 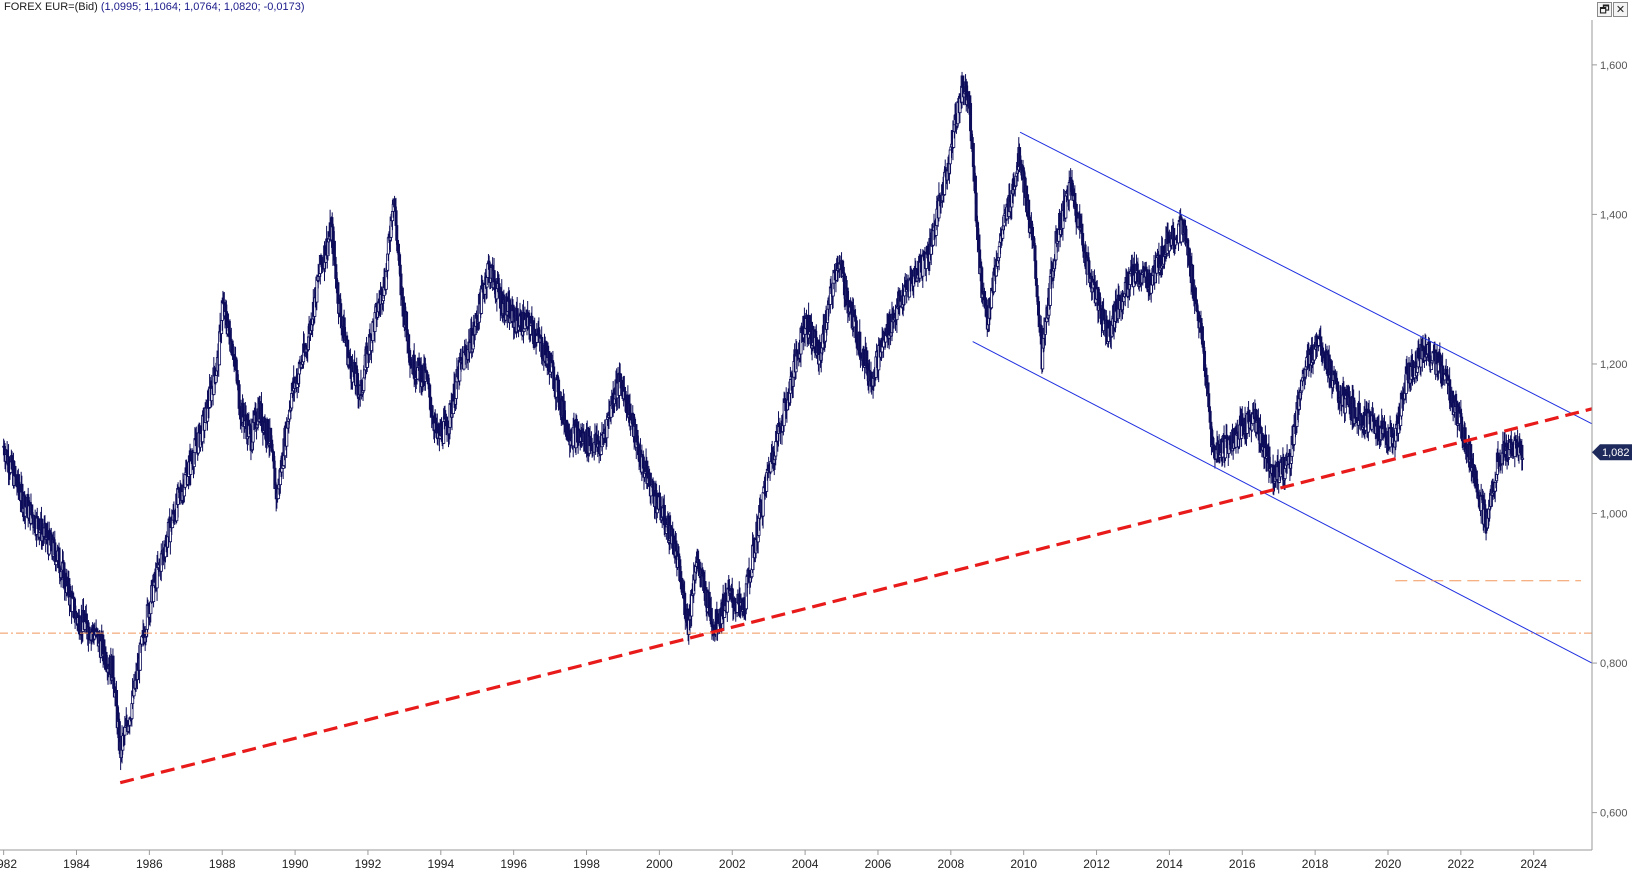 I want to click on x-tick-label: 1994, so click(x=440, y=864).